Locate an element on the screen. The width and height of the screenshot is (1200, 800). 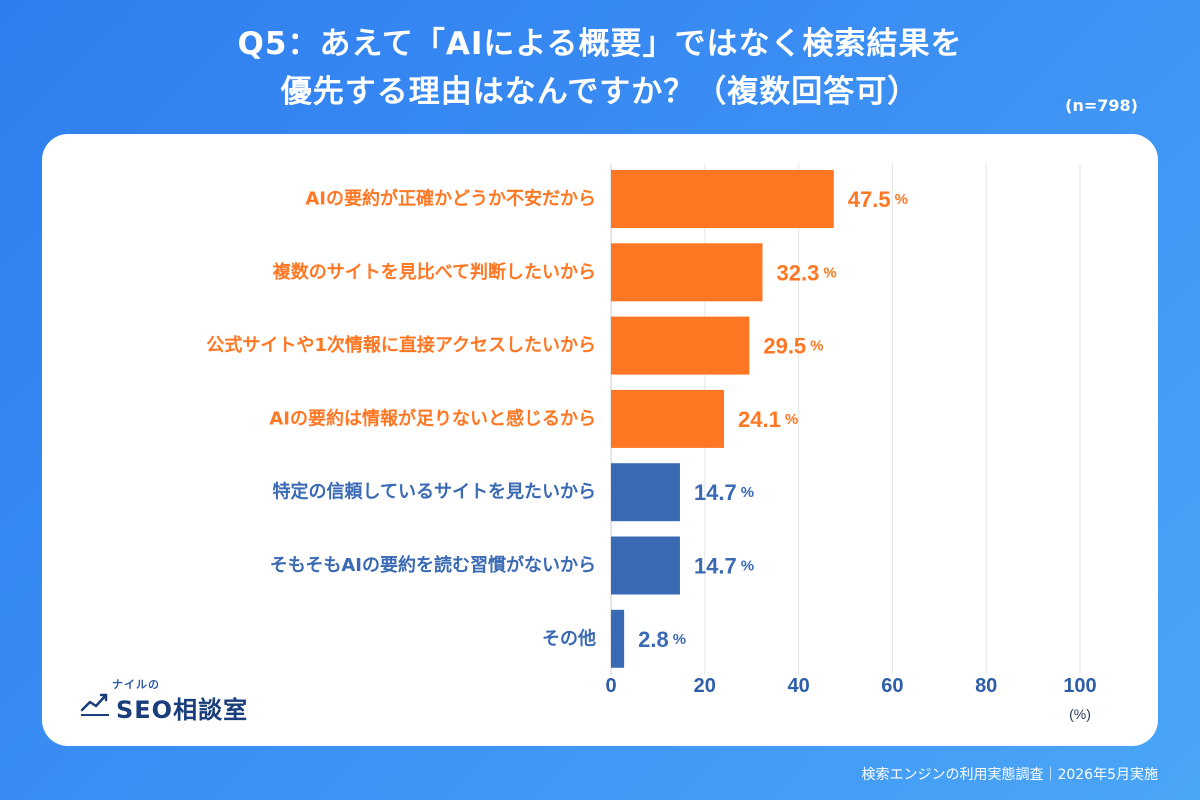
x-tick-label: 60 is located at coordinates (892, 686).